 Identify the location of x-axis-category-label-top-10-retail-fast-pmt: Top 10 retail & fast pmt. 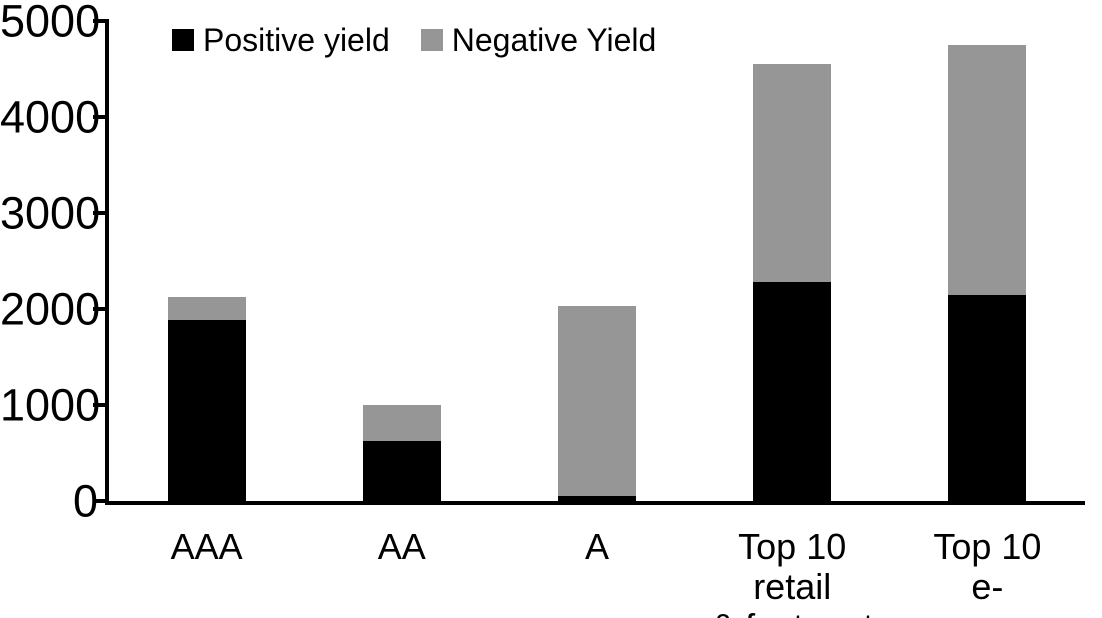
(792, 572).